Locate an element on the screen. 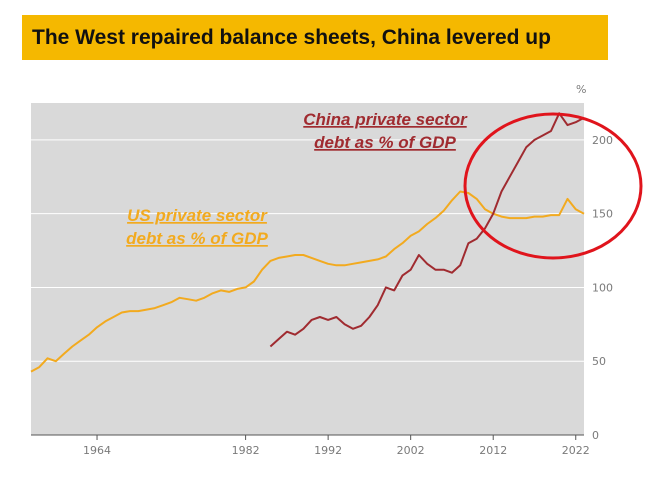 Image resolution: width=656 pixels, height=480 pixels. y-tick-label: 150 is located at coordinates (602, 214).